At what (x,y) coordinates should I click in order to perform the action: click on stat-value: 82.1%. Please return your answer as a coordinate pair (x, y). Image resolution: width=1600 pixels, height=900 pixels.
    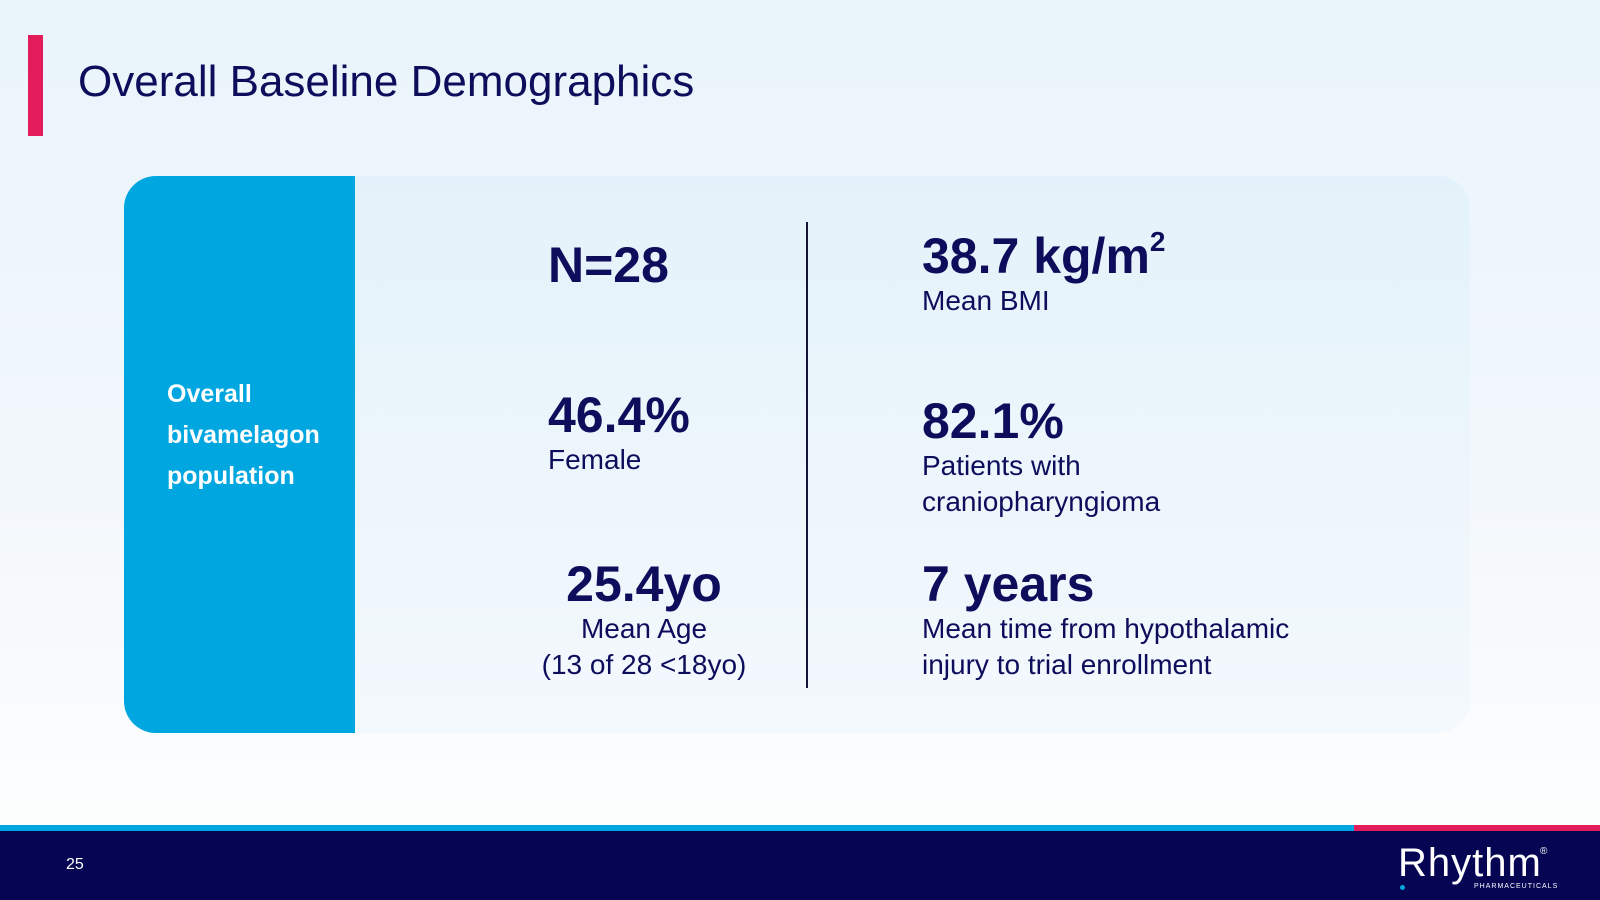
    Looking at the image, I should click on (993, 421).